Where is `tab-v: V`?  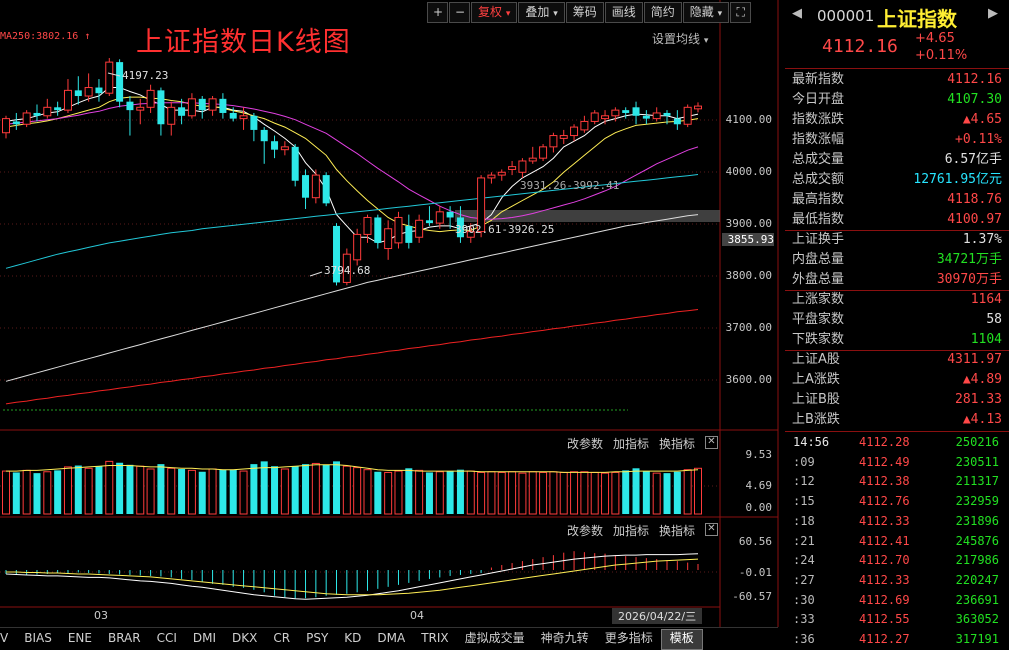 tab-v: V is located at coordinates (4, 638).